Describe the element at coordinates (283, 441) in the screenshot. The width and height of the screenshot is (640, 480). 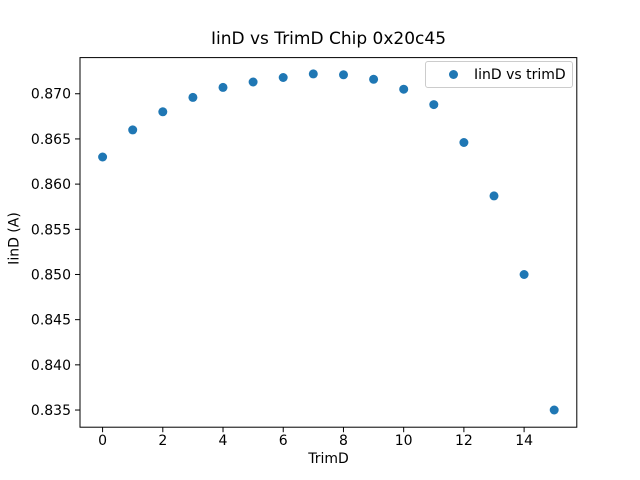
I see `x-tick-label: 6` at that location.